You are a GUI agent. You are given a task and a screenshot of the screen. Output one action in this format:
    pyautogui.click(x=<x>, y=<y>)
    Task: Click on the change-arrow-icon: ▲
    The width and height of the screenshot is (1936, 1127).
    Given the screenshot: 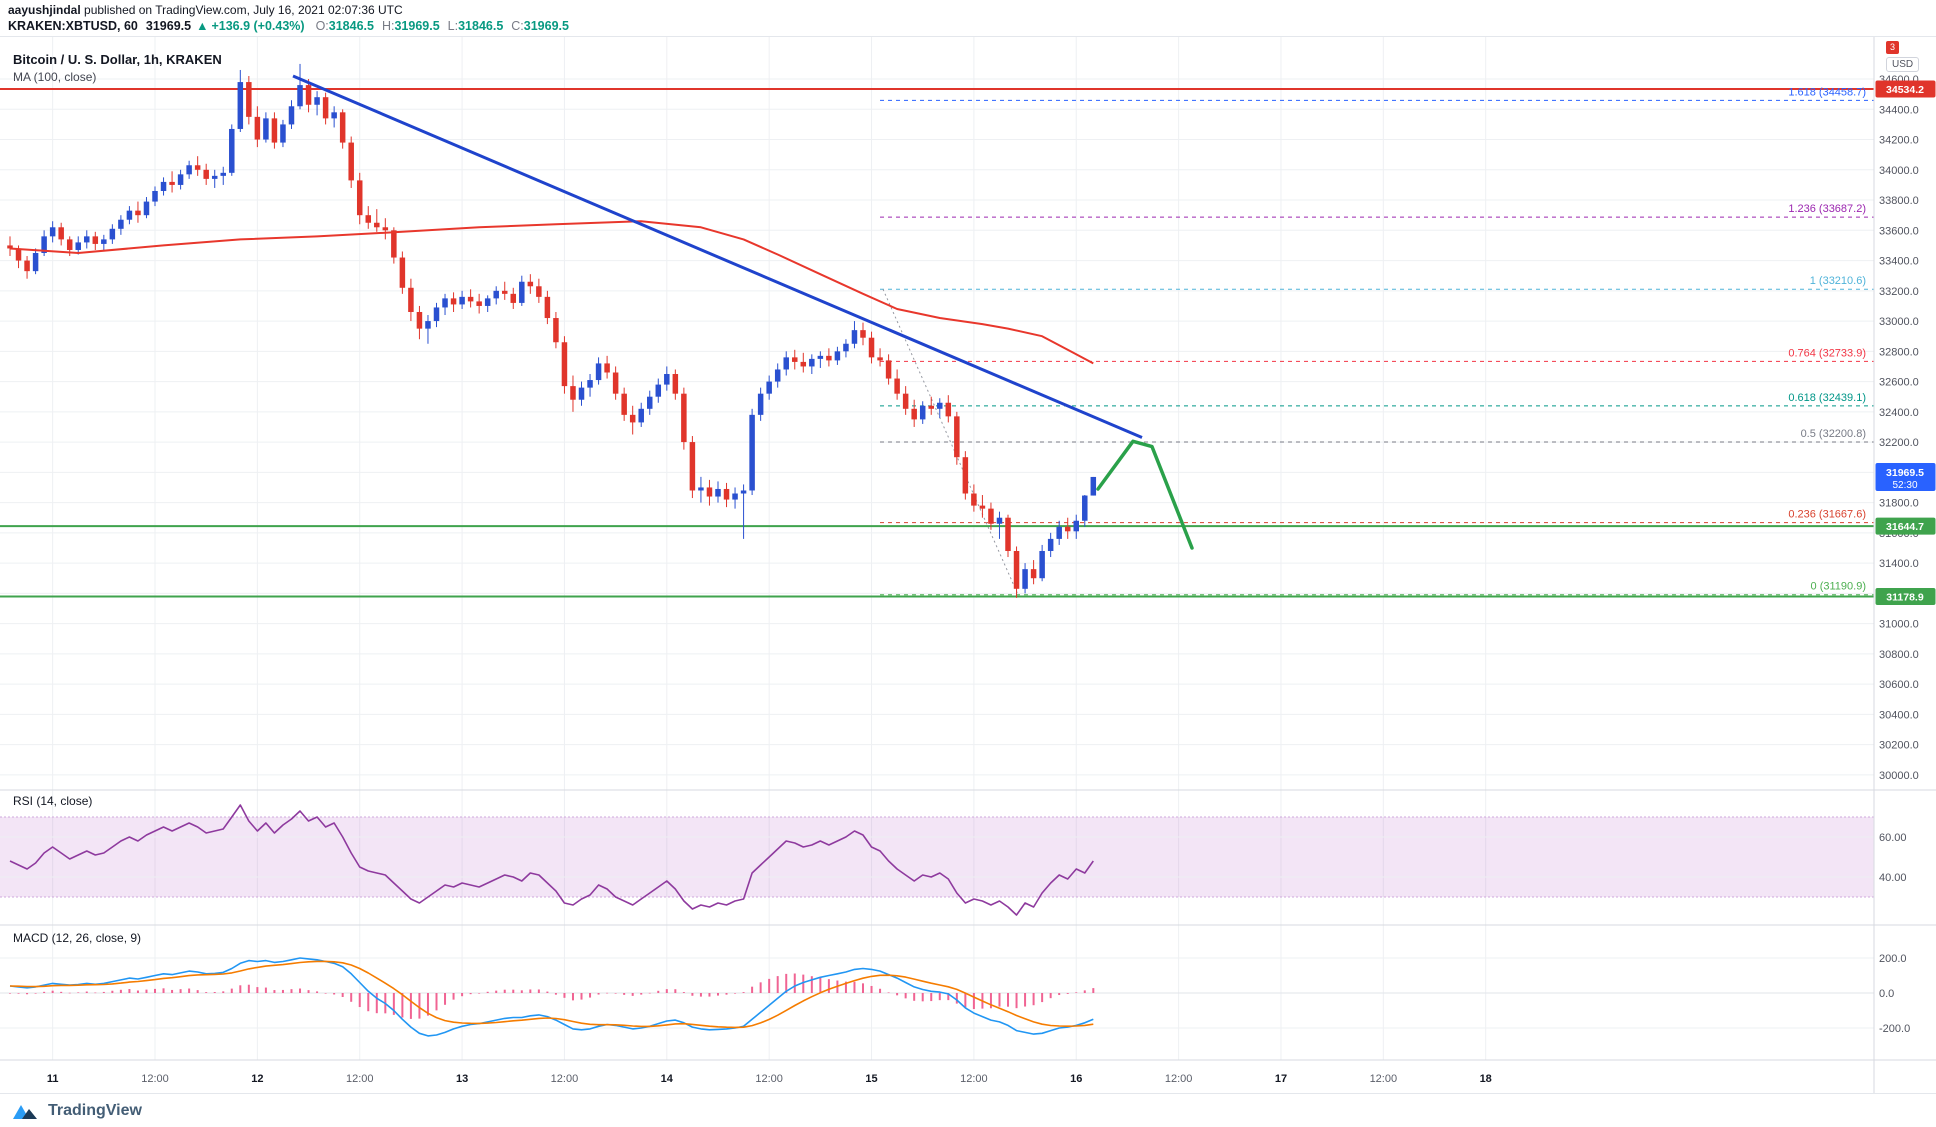 What is the action you would take?
    pyautogui.click(x=202, y=26)
    